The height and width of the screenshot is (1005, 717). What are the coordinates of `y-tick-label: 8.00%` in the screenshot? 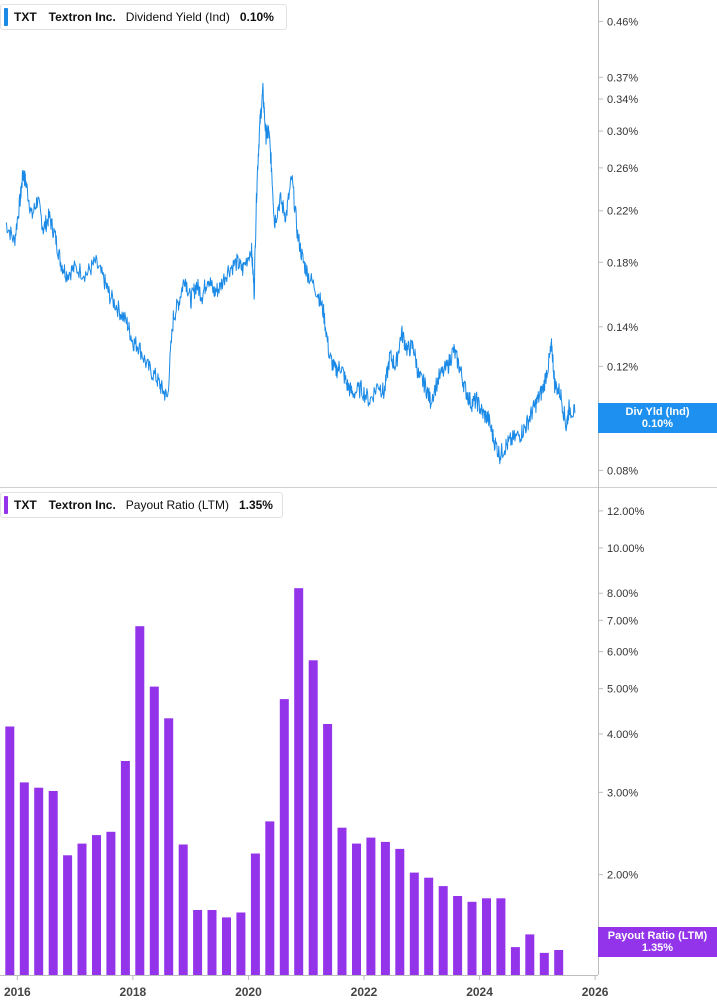 It's located at (622, 594).